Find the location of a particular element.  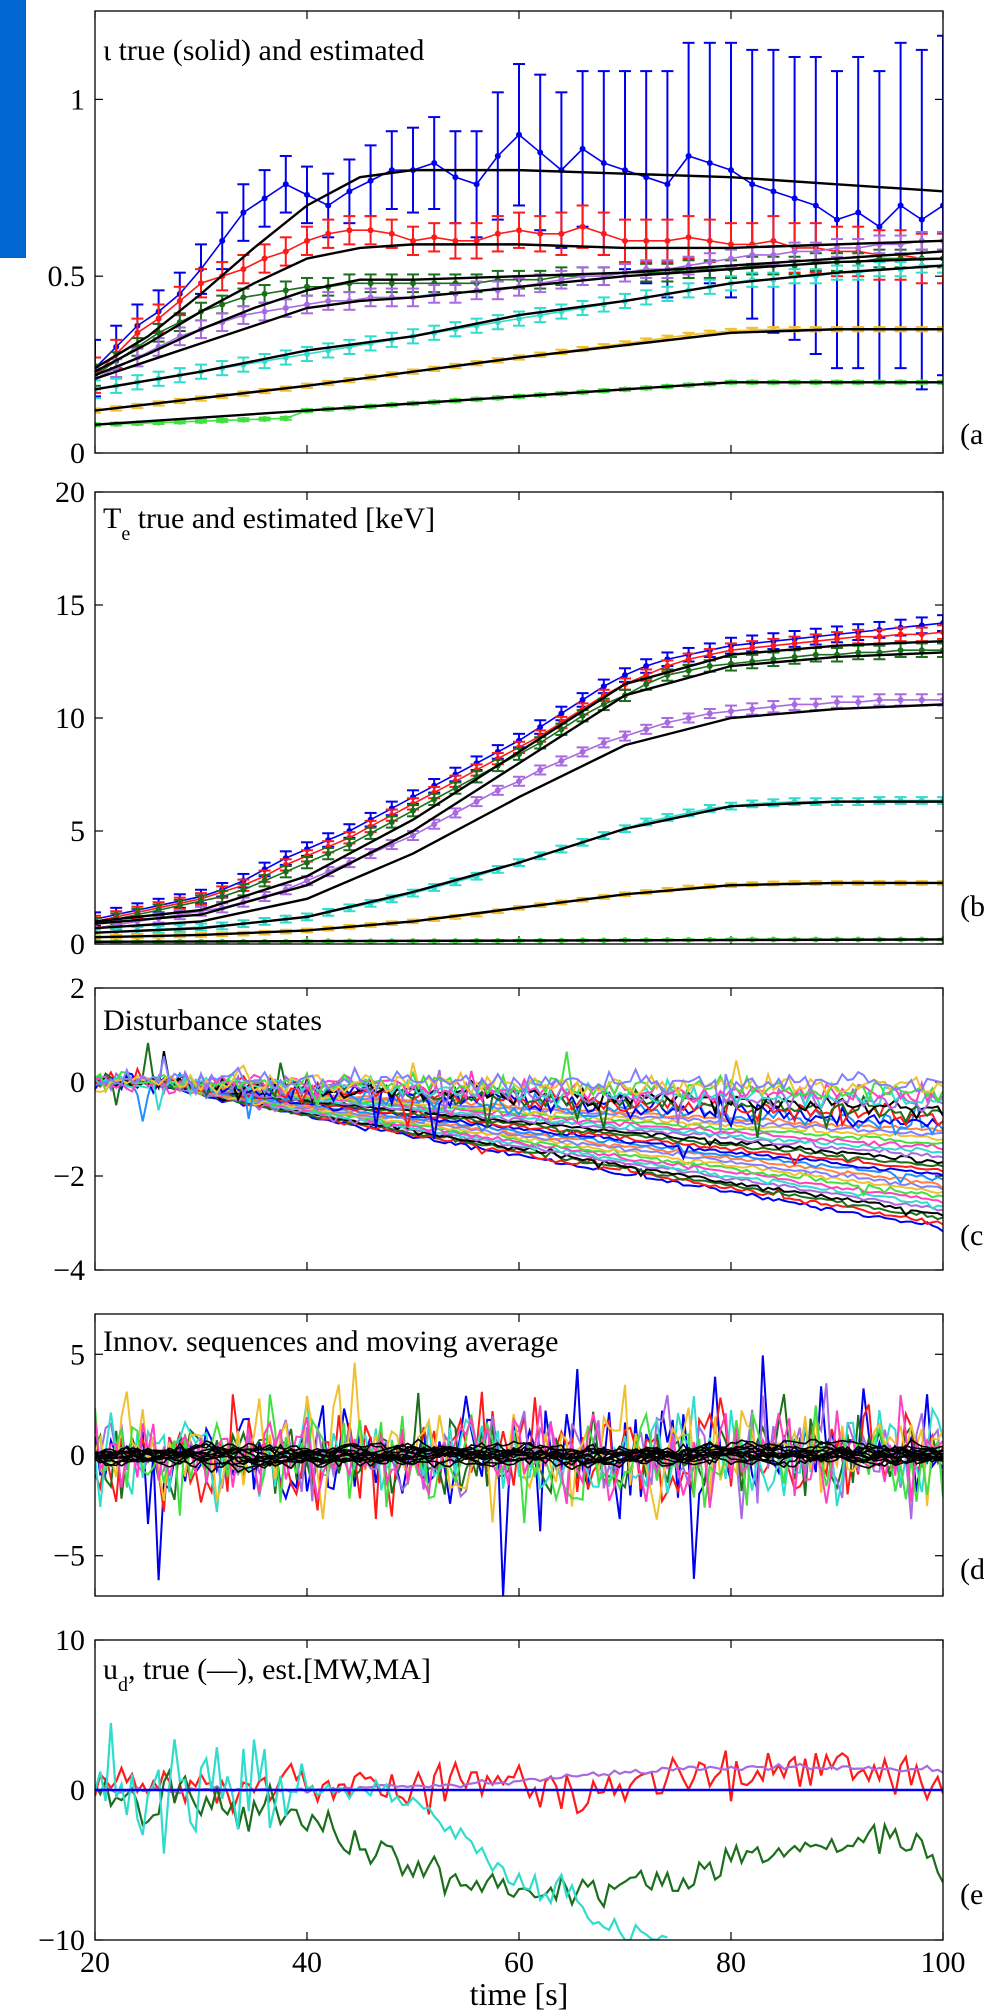

cyan-estimate-series is located at coordinates (519, 867).